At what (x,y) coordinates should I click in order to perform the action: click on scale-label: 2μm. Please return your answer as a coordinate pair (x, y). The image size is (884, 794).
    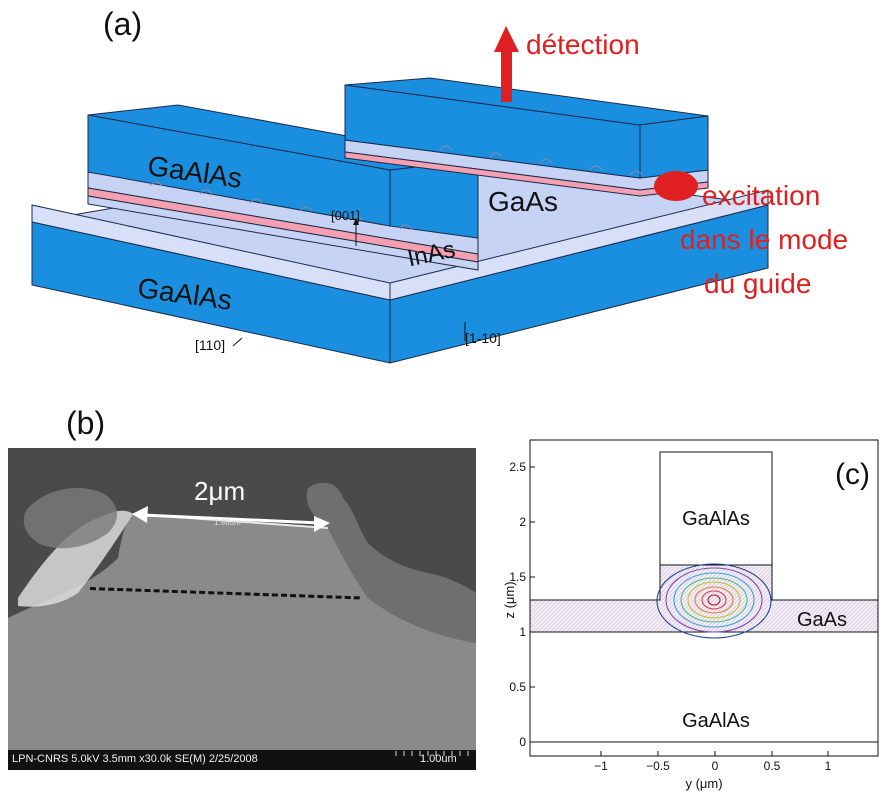
    Looking at the image, I should click on (220, 491).